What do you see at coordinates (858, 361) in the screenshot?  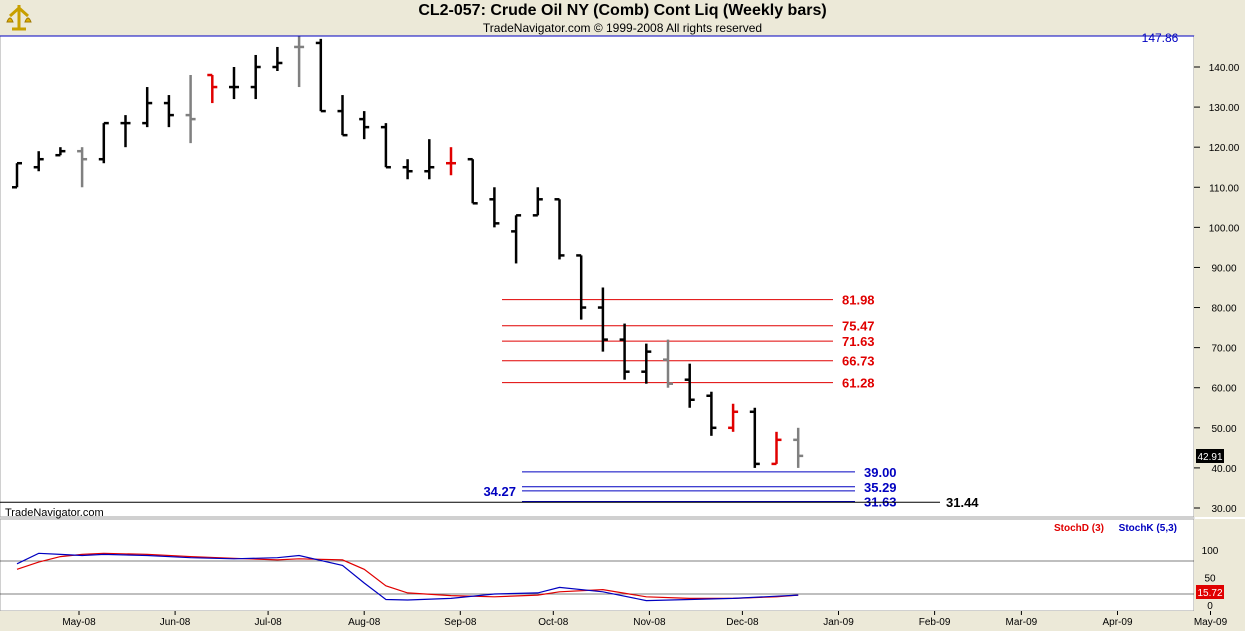 I see `fib-level-label: 66.73` at bounding box center [858, 361].